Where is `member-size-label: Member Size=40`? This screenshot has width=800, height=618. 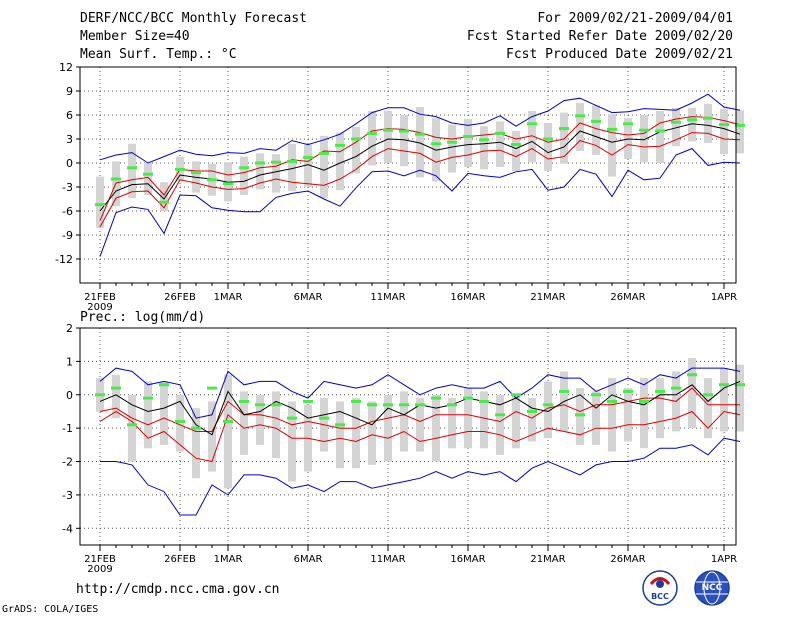
member-size-label: Member Size=40 is located at coordinates (135, 36).